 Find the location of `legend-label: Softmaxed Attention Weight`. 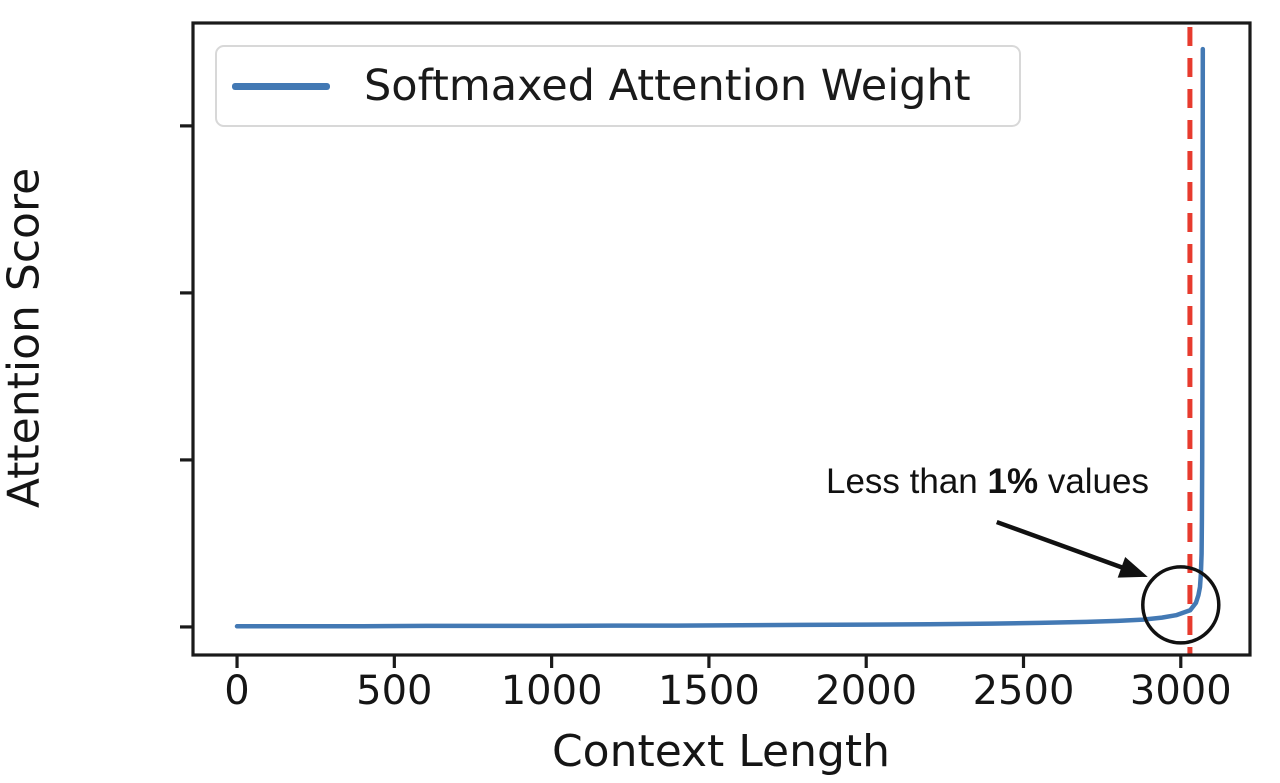

legend-label: Softmaxed Attention Weight is located at coordinates (667, 86).